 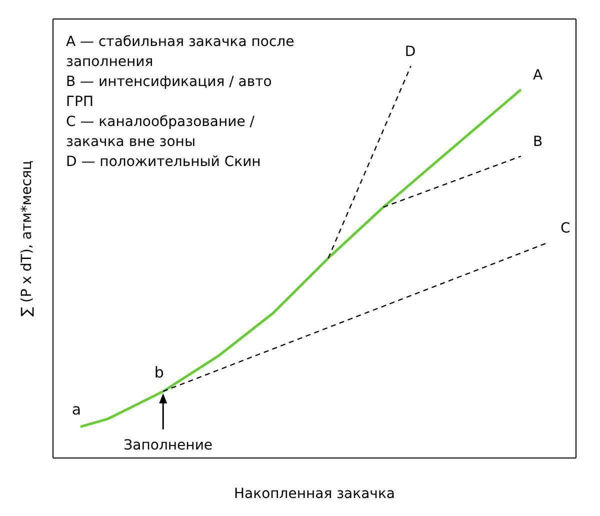 What do you see at coordinates (169, 92) in the screenshot?
I see `annotation: B — интенсификация / авто ГРП` at bounding box center [169, 92].